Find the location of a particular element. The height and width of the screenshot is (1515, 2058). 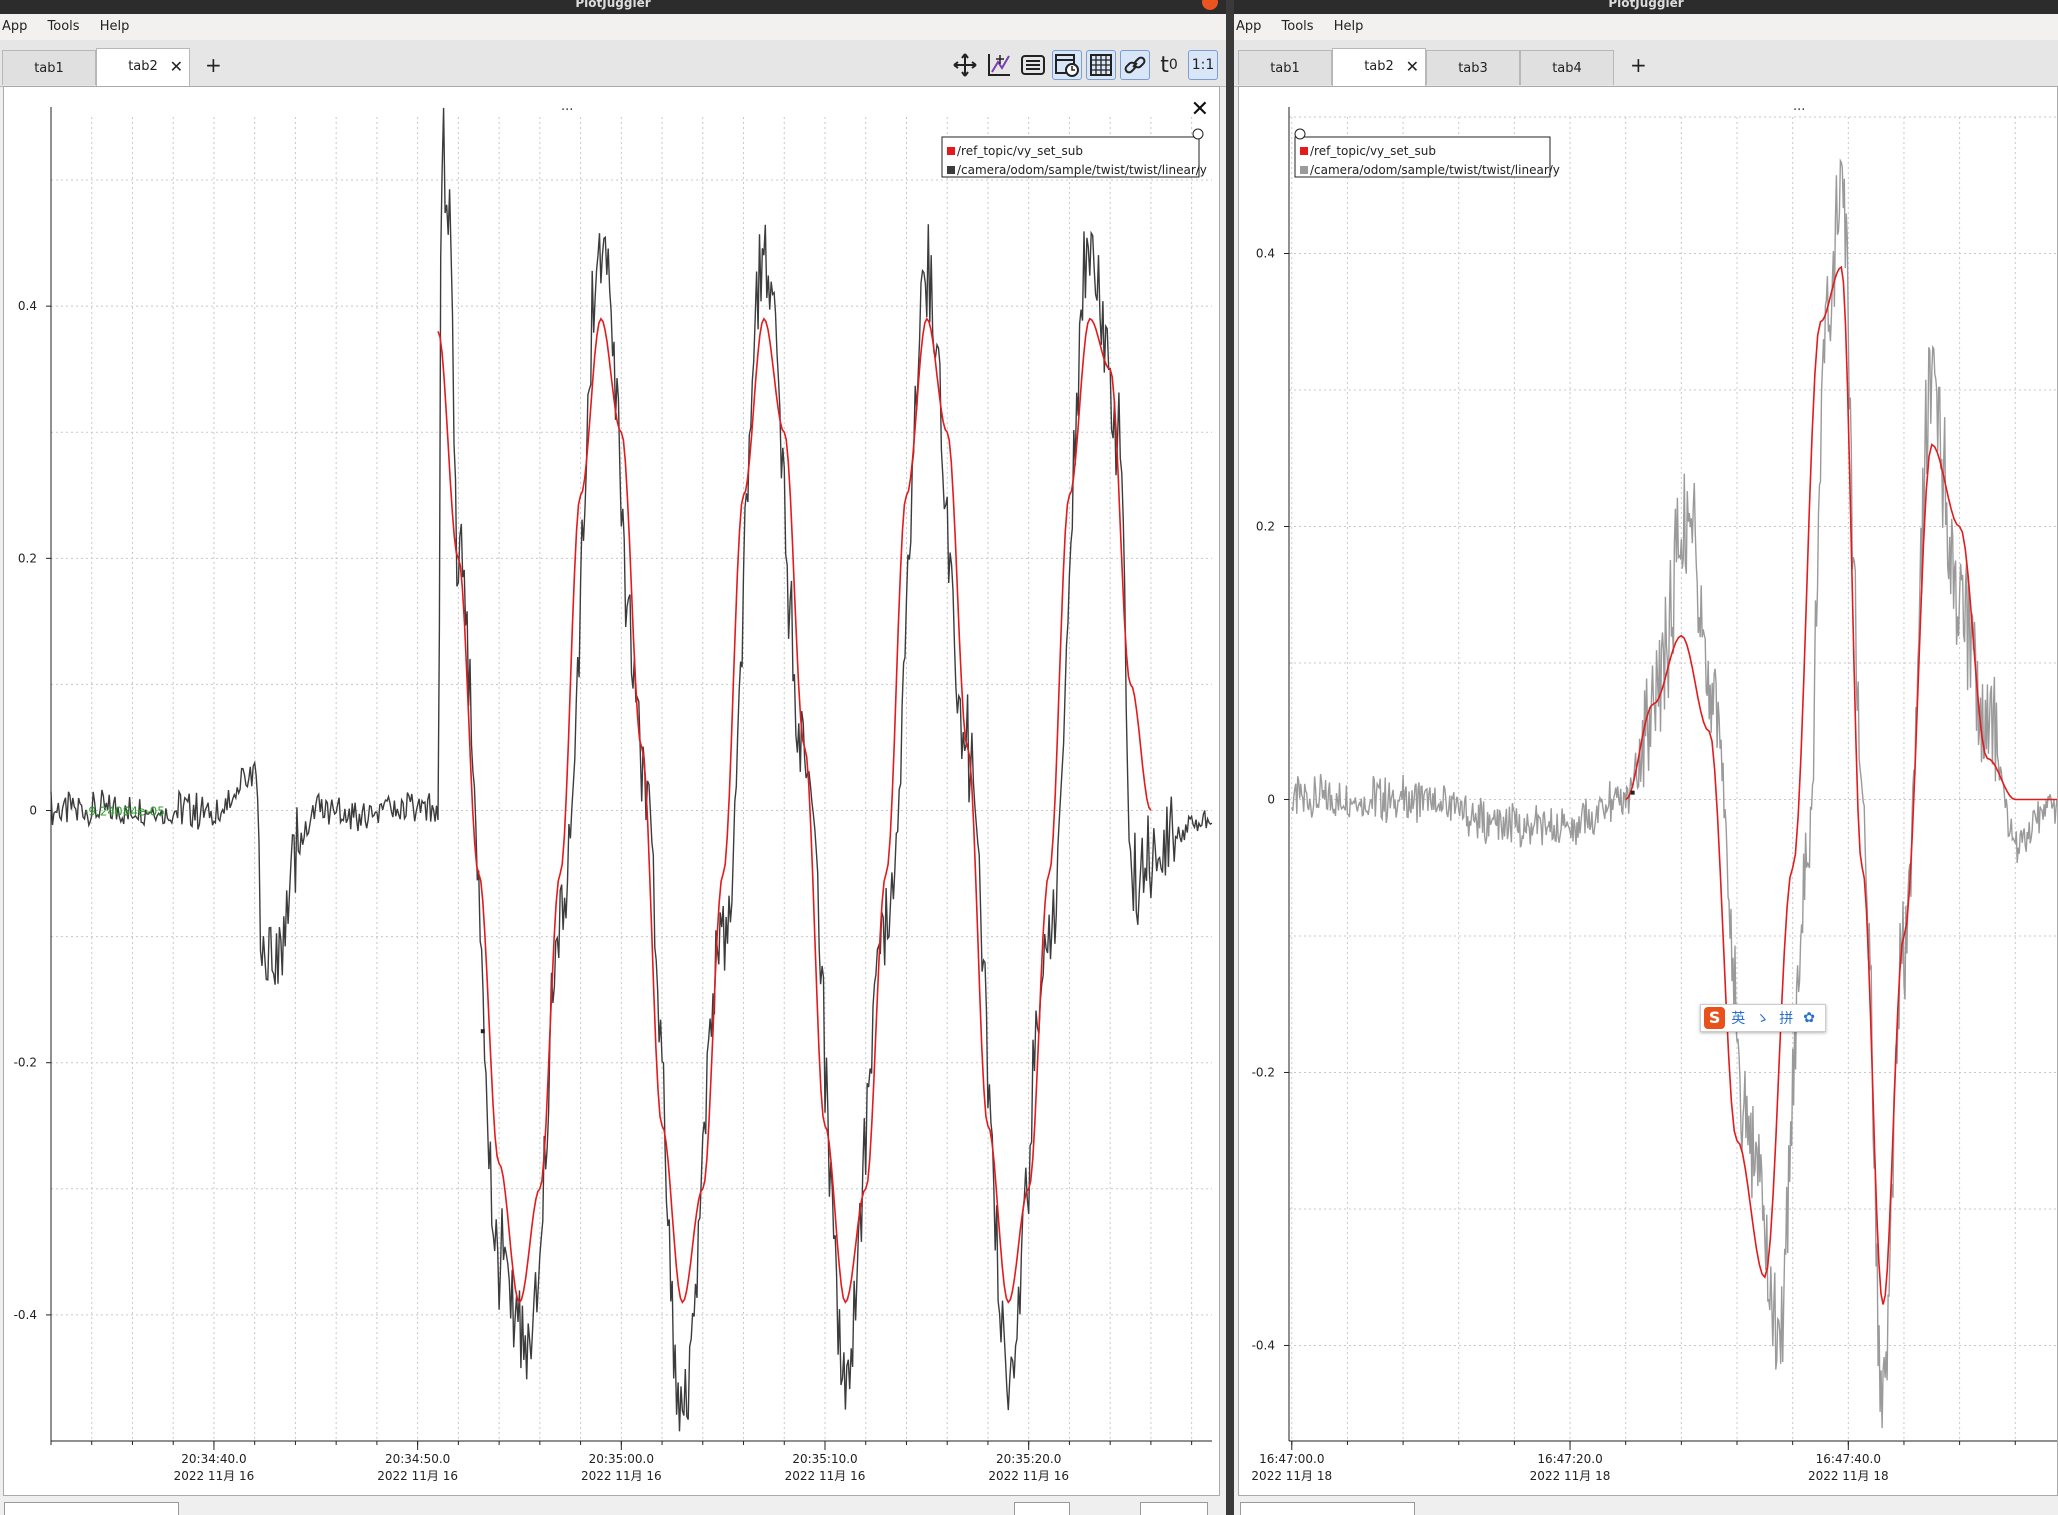

cursor-value-label: -9.24084e-05 is located at coordinates (124, 812).